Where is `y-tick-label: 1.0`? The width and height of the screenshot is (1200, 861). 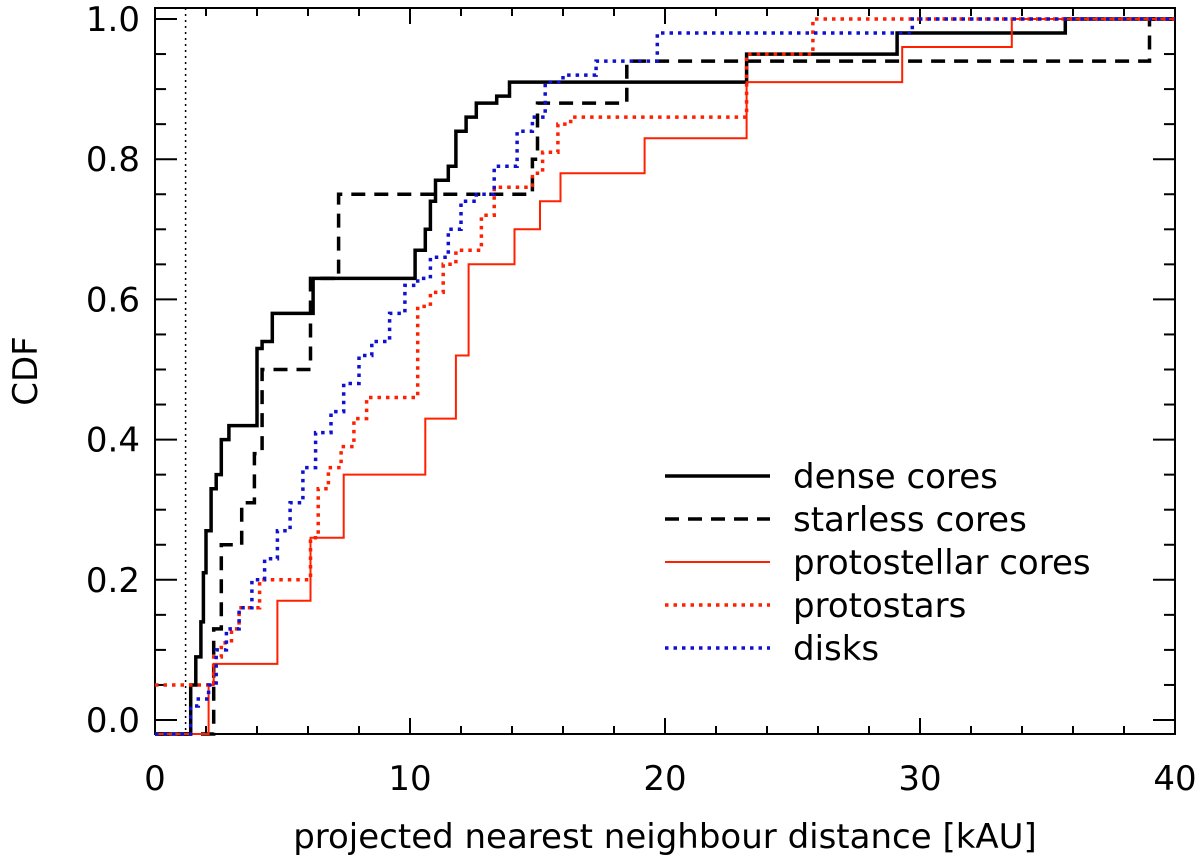 y-tick-label: 1.0 is located at coordinates (113, 20).